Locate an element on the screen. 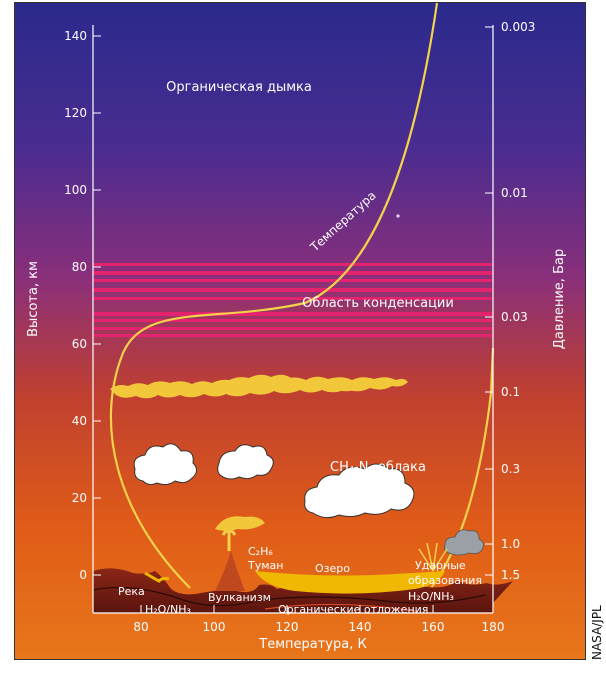 The width and height of the screenshot is (606, 675). river-label: Река is located at coordinates (131, 591).